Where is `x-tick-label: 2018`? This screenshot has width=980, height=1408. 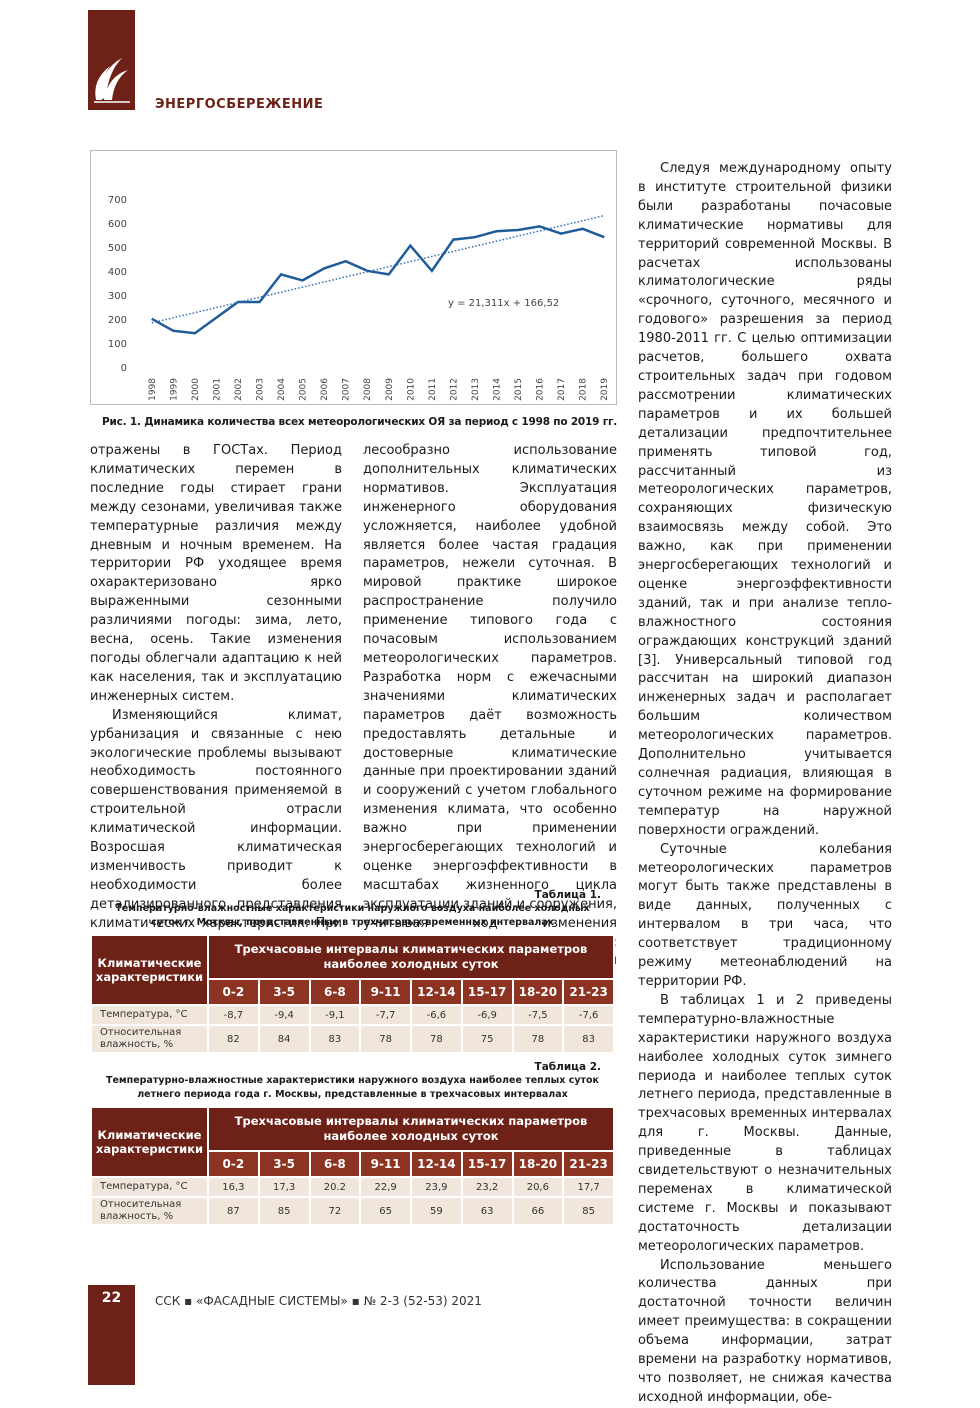 x-tick-label: 2018 is located at coordinates (584, 389).